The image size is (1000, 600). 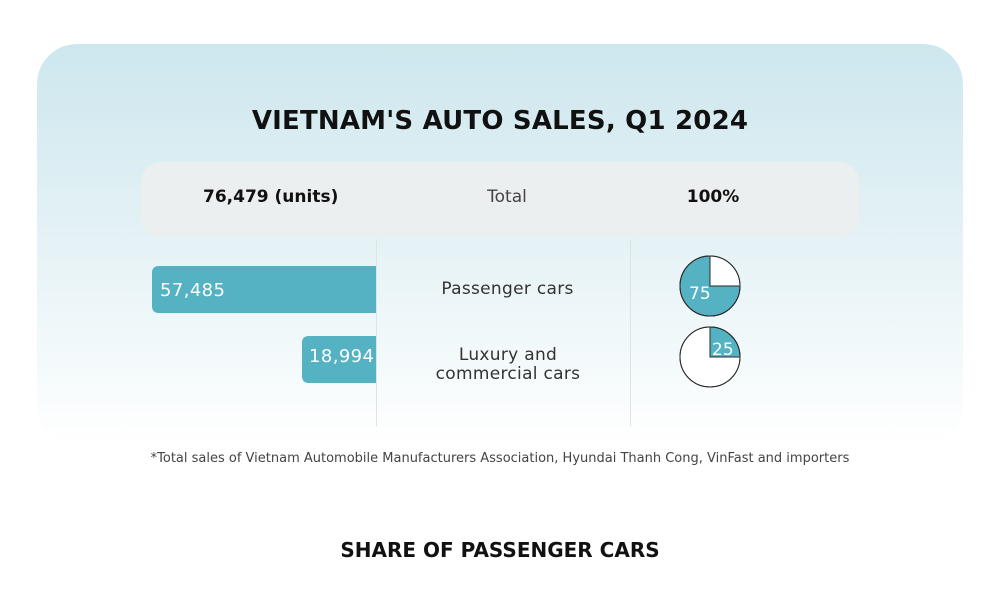 I want to click on bar-value-luxury-commercial-cars: 18,994, so click(x=342, y=356).